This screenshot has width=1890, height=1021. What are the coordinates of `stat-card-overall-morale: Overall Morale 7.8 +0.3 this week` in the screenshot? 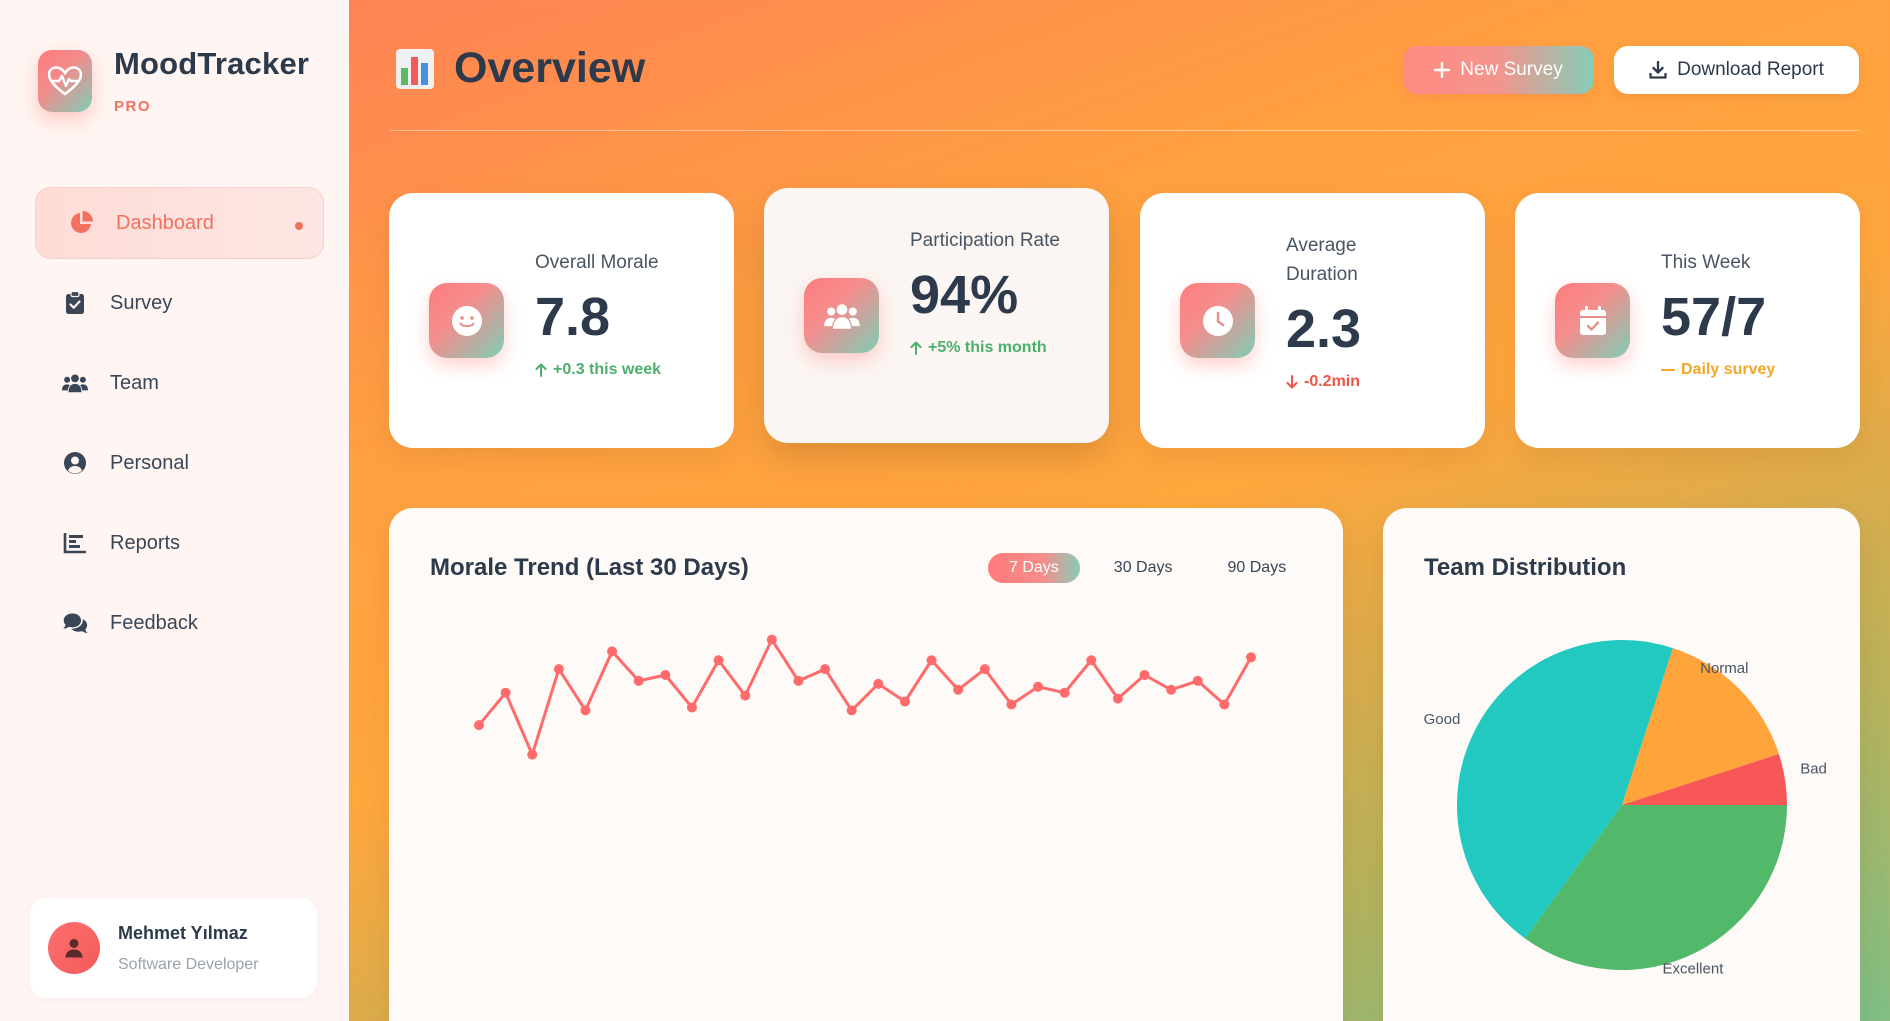 It's located at (561, 320).